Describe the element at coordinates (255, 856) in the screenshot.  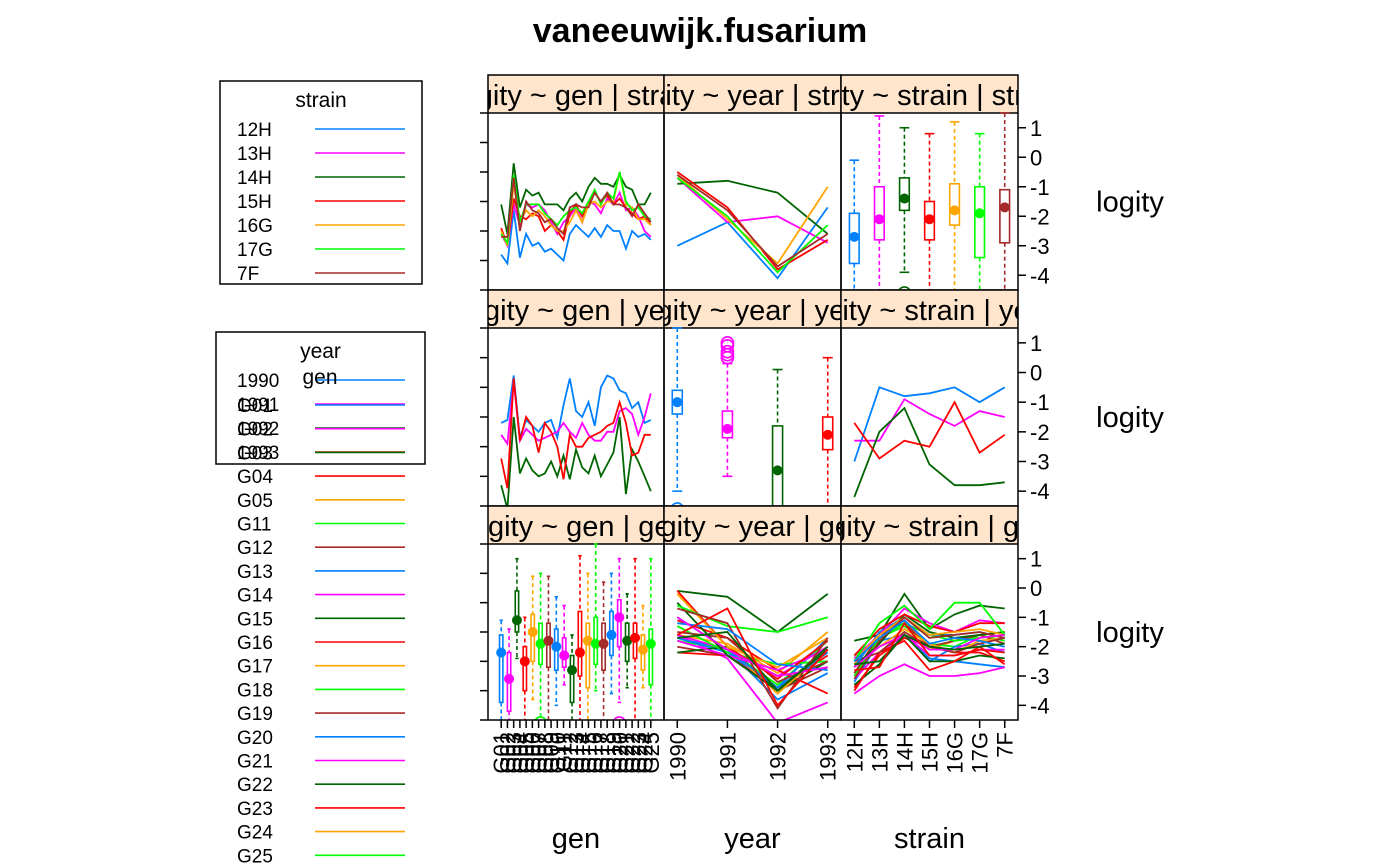
I see `legend-label: G25` at that location.